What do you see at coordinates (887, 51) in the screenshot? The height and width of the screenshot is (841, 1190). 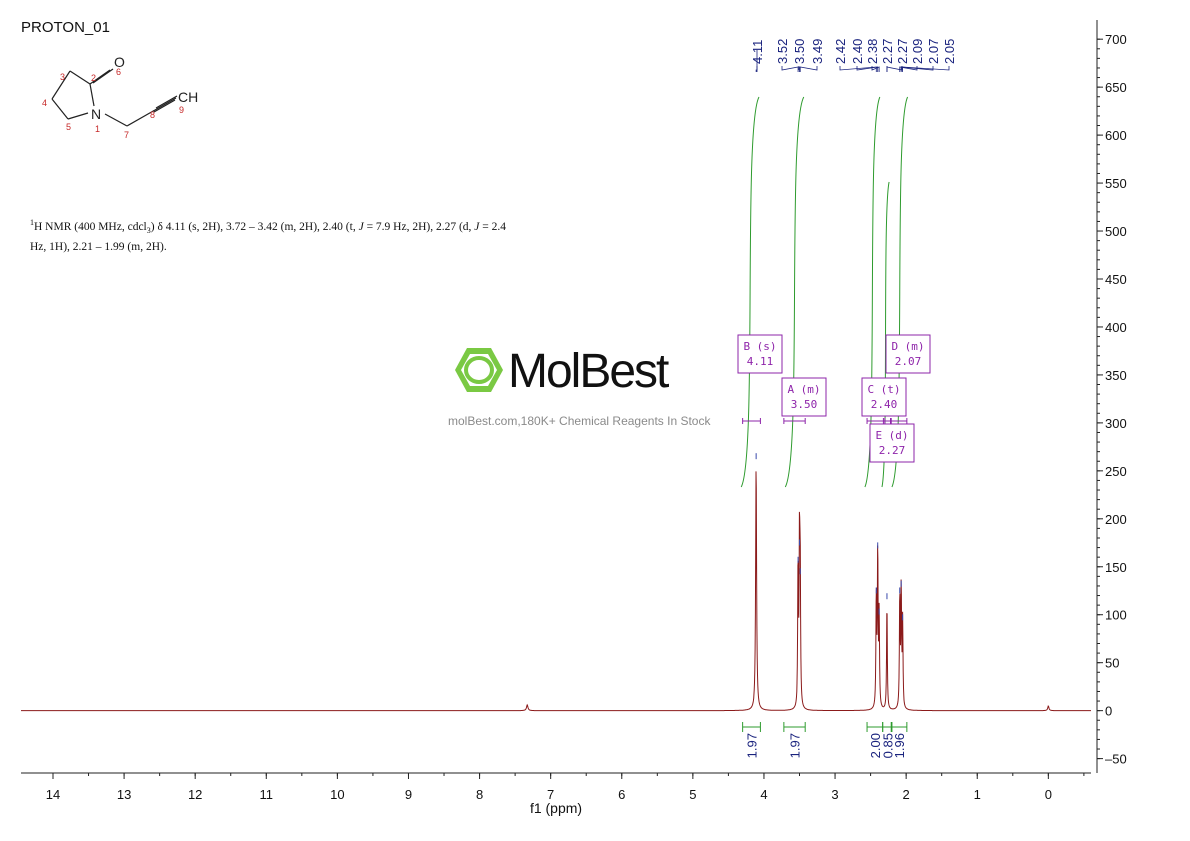 I see `peak-label-7: 2.27` at bounding box center [887, 51].